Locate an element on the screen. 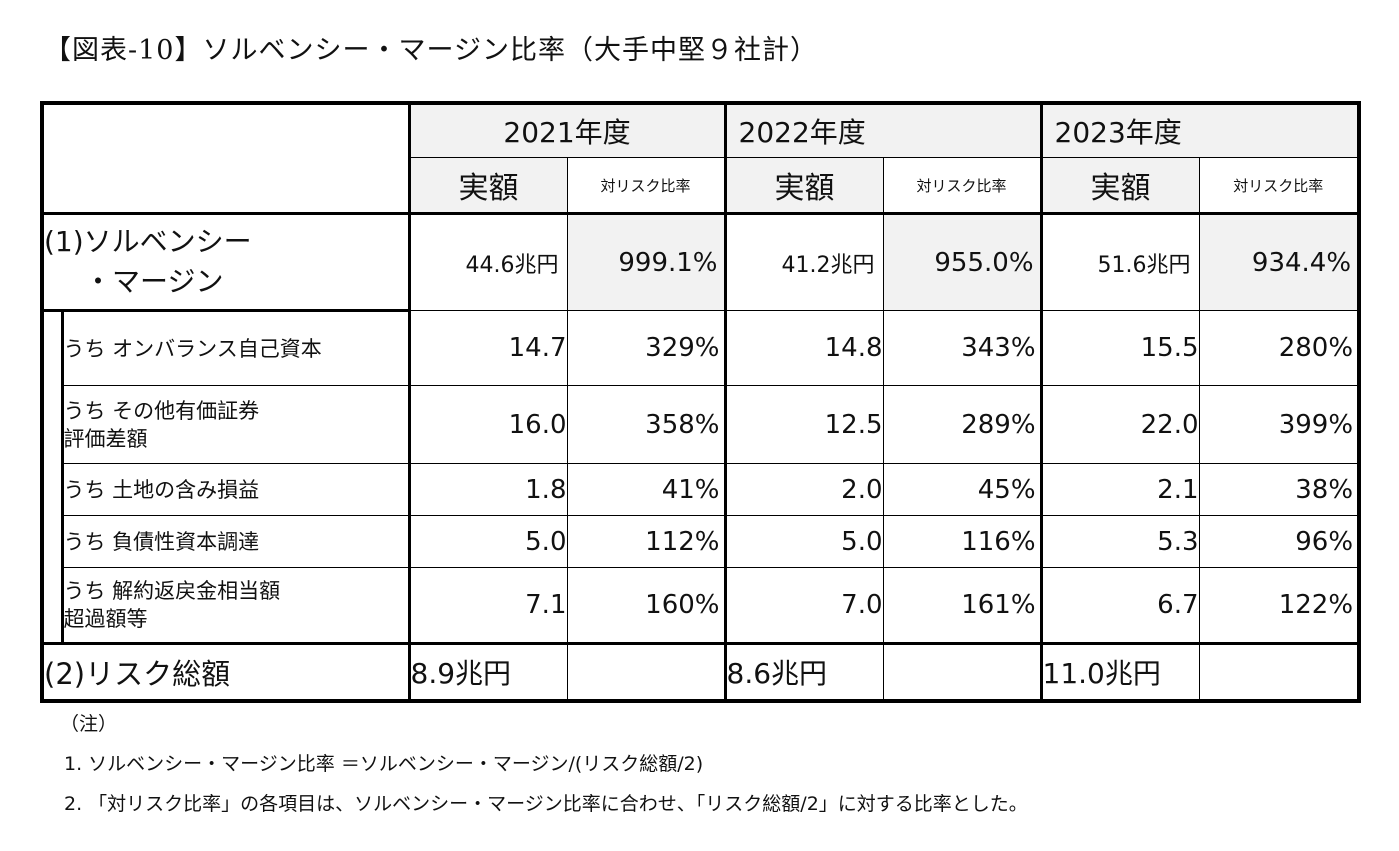  amount-cell: 51.6兆円 is located at coordinates (1119, 262).